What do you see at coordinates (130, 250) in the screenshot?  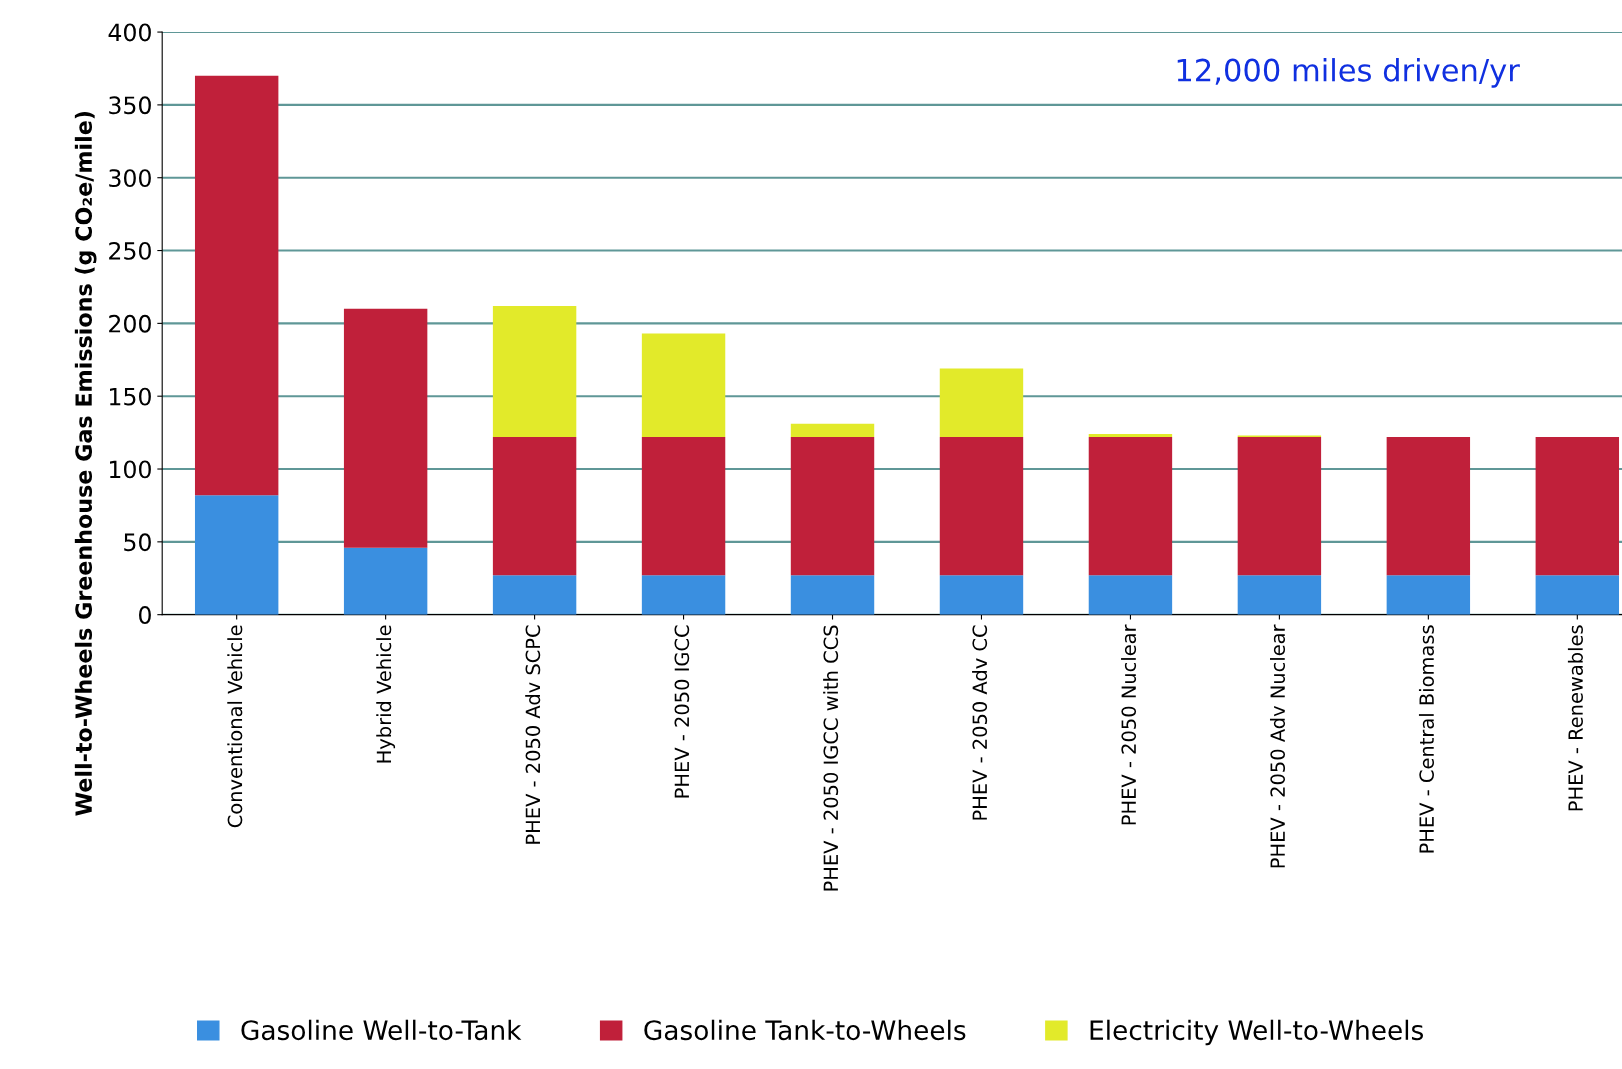 I see `y-tick-label: 250` at bounding box center [130, 250].